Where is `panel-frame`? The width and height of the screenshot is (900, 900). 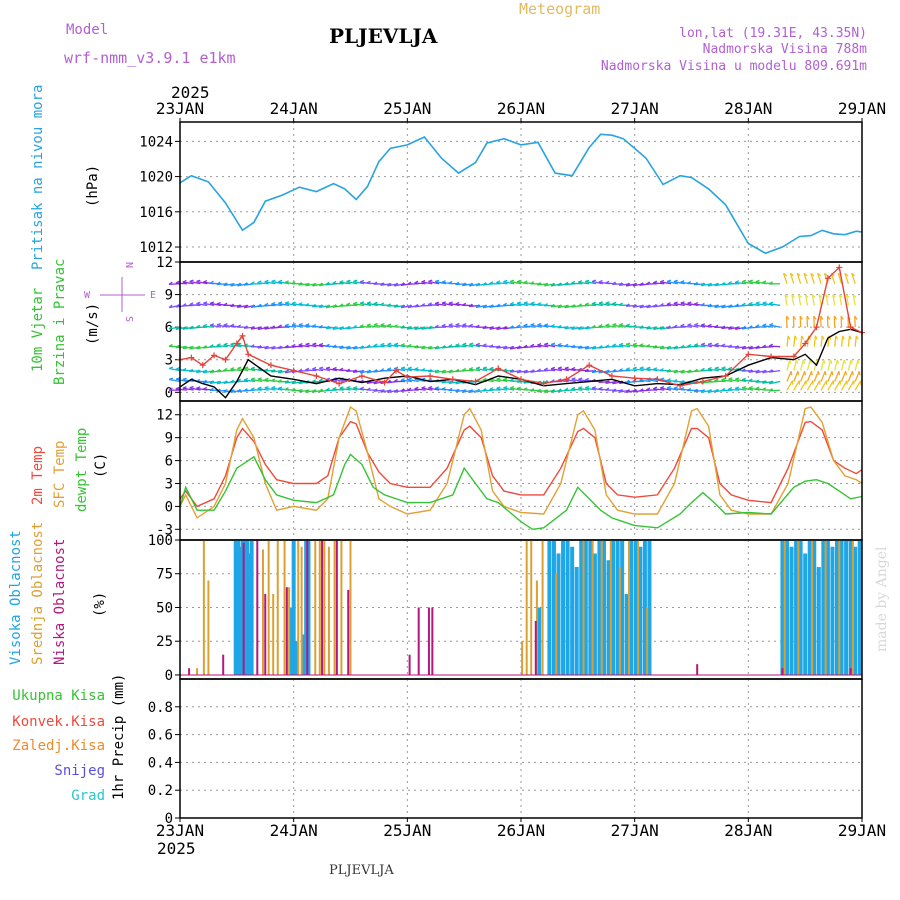
panel-frame is located at coordinates (521, 748).